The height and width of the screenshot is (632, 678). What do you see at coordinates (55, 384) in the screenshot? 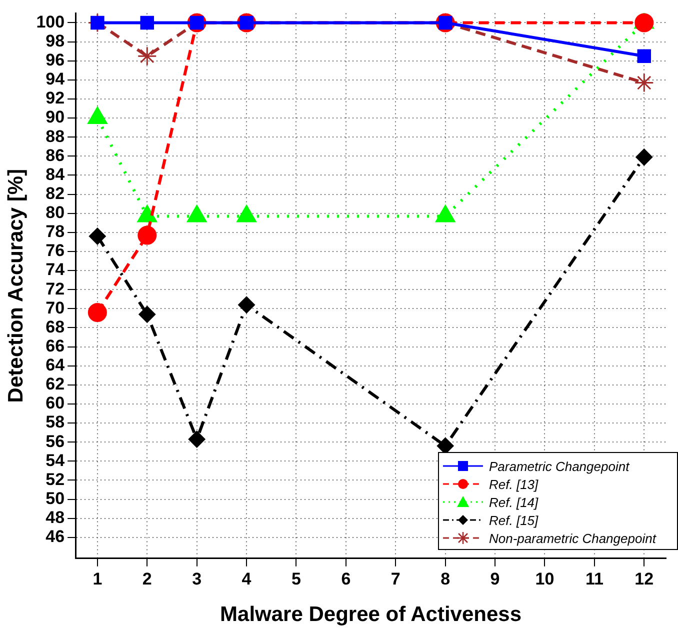
I see `y-tick-label: 62` at bounding box center [55, 384].